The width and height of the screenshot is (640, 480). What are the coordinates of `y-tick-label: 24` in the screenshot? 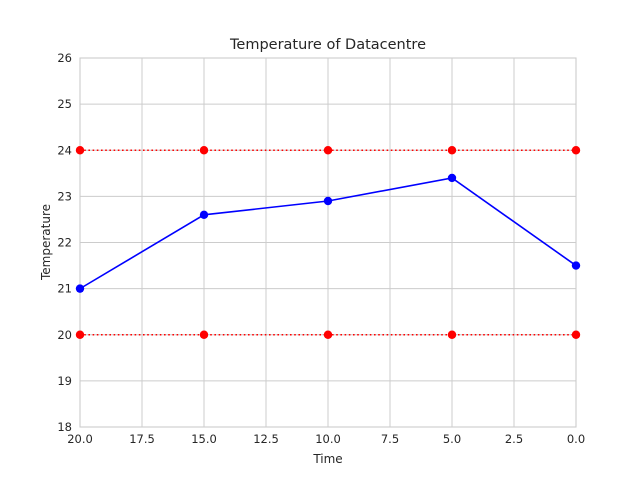 It's located at (64, 150).